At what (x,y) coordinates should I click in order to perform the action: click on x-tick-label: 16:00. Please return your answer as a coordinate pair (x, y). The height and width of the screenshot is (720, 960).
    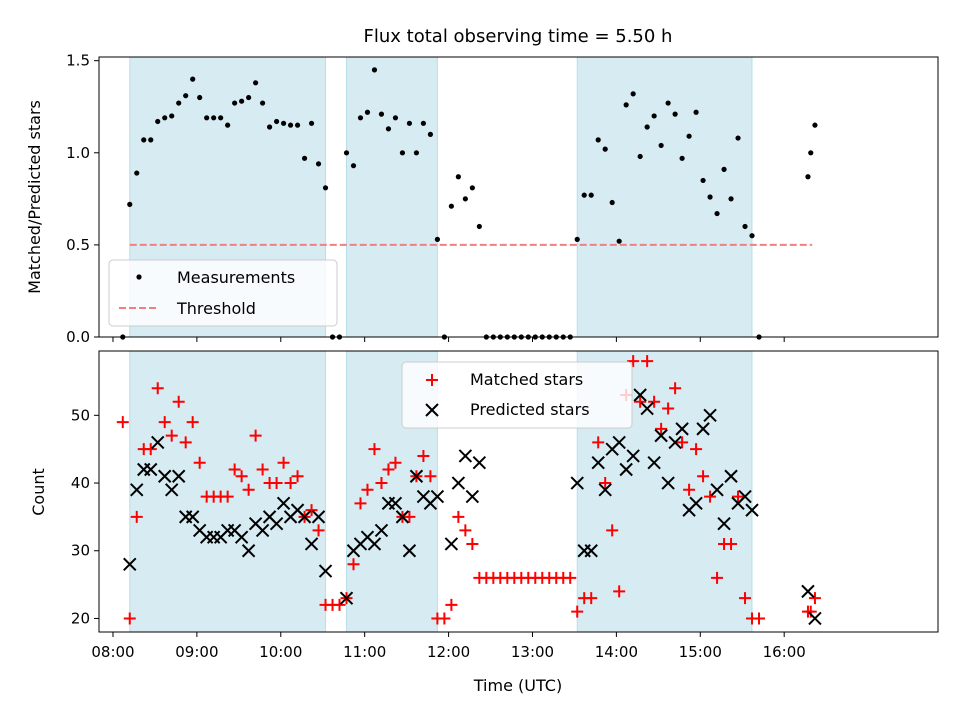
    Looking at the image, I should click on (784, 652).